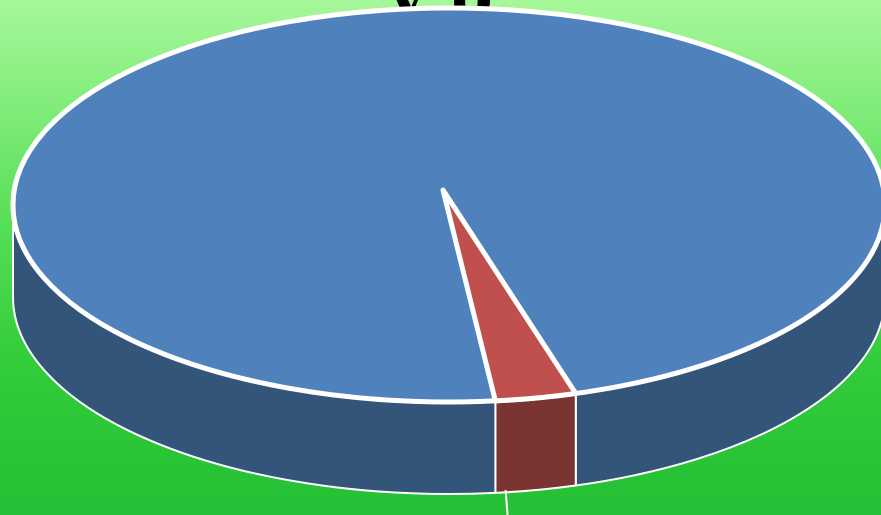 The width and height of the screenshot is (881, 515). Describe the element at coordinates (535, 443) in the screenshot. I see `pie-slice-2-side` at that location.